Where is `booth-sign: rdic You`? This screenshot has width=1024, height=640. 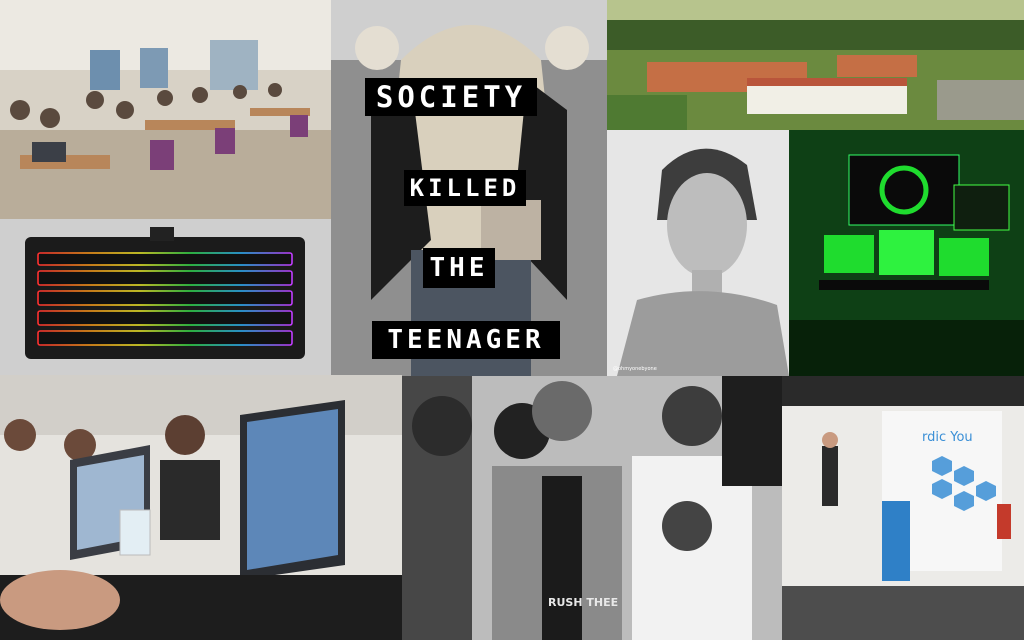
booth-sign: rdic You is located at coordinates (947, 437).